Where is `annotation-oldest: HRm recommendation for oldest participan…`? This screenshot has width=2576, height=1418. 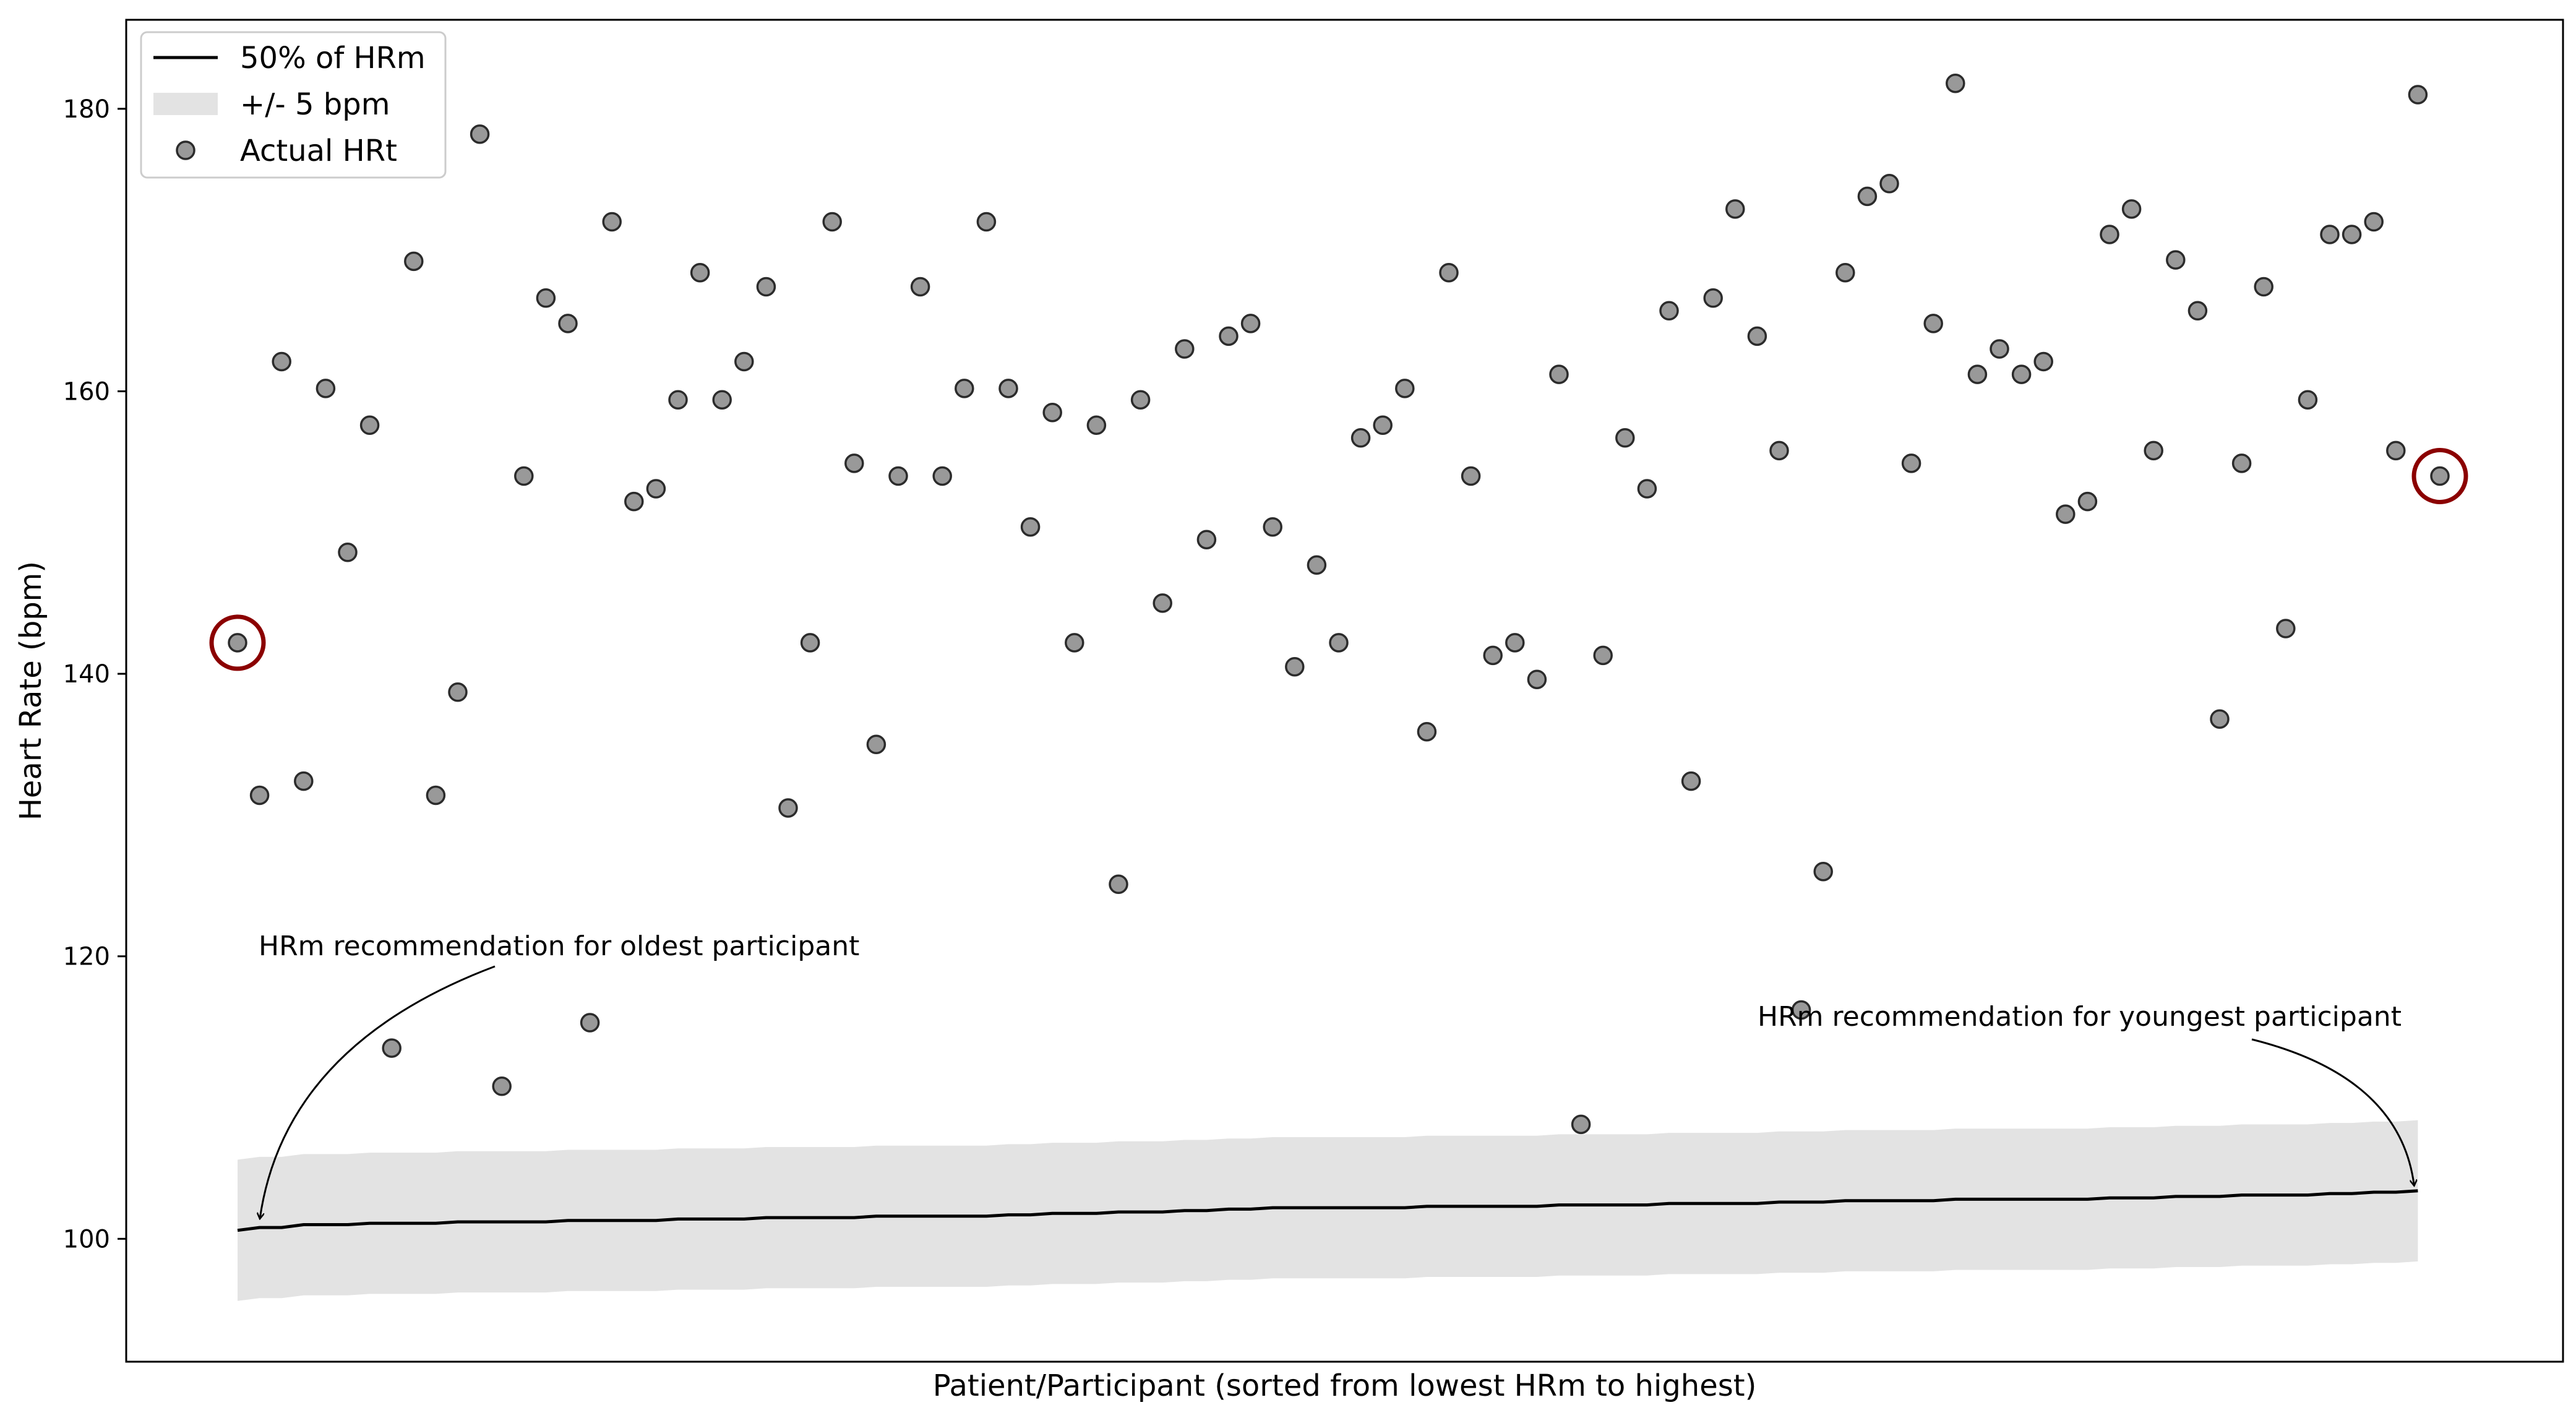 annotation-oldest: HRm recommendation for oldest participan… is located at coordinates (559, 946).